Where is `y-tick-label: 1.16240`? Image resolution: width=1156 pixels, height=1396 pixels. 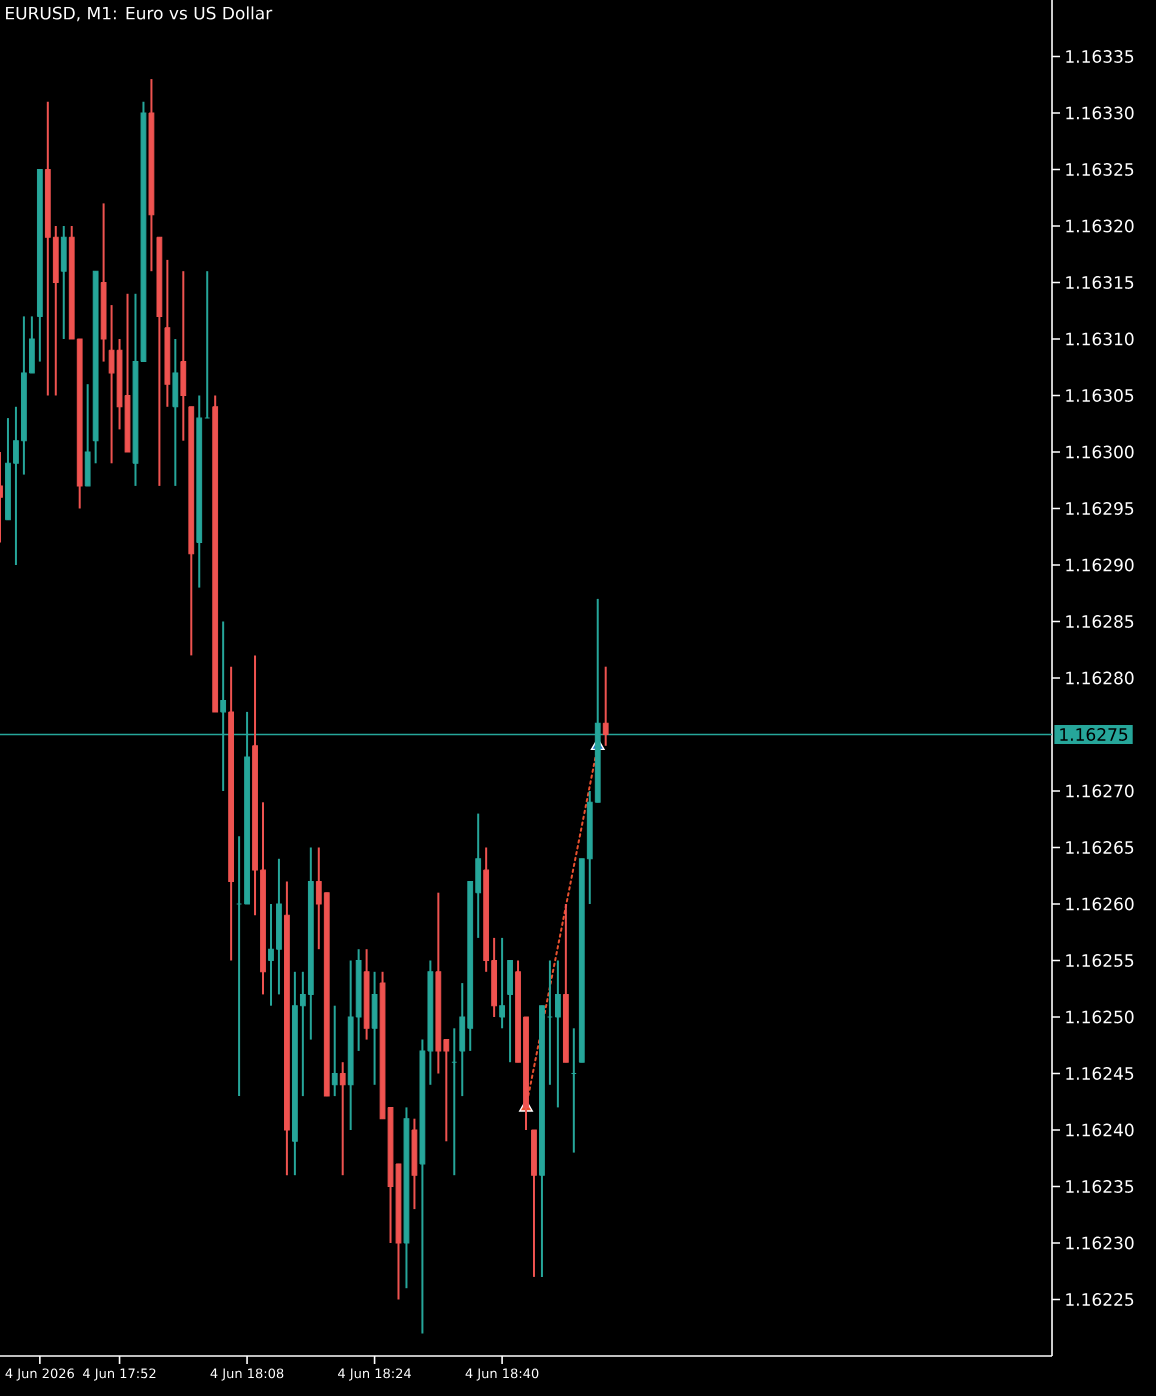
y-tick-label: 1.16240 is located at coordinates (1100, 1130).